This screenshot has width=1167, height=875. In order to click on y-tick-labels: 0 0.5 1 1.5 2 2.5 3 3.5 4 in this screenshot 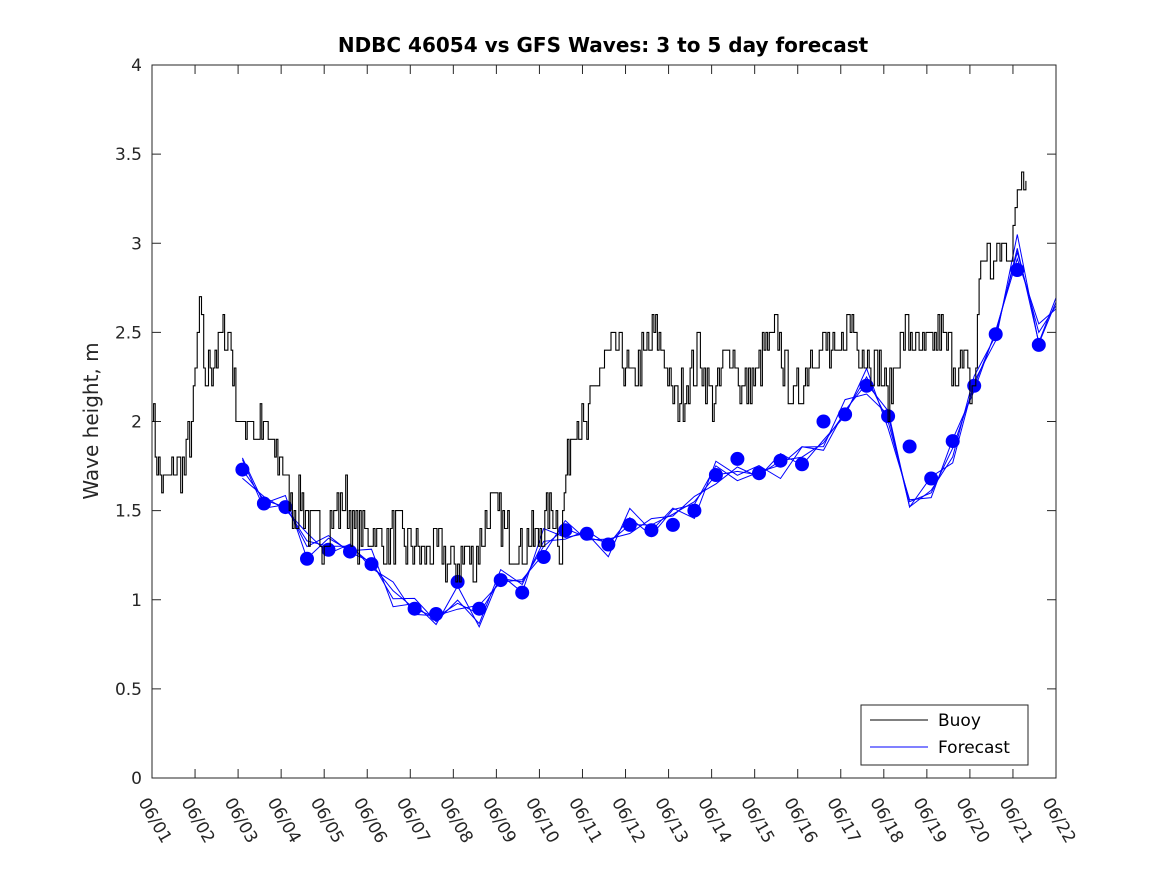, I will do `click(128, 422)`.